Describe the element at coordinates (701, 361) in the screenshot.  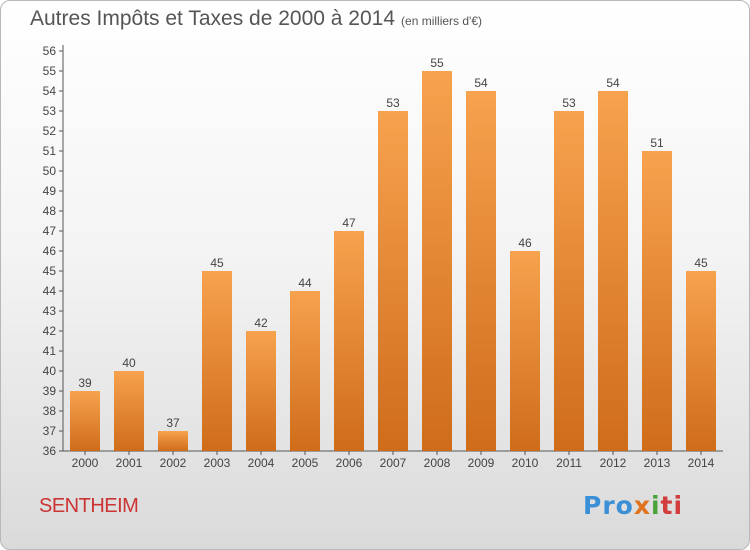
I see `bar-2014` at that location.